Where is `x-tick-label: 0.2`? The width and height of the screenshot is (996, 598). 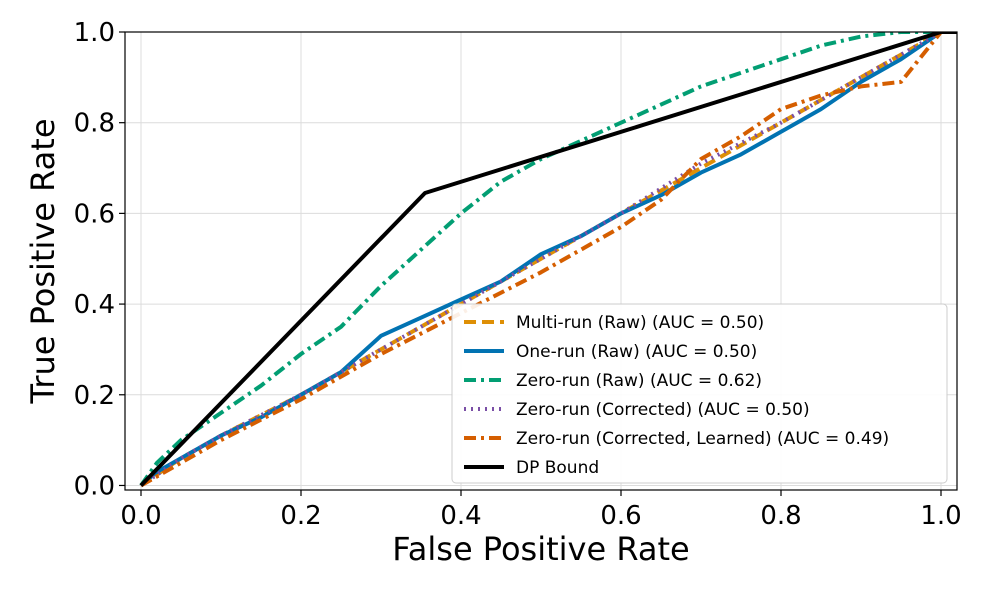 x-tick-label: 0.2 is located at coordinates (300, 516).